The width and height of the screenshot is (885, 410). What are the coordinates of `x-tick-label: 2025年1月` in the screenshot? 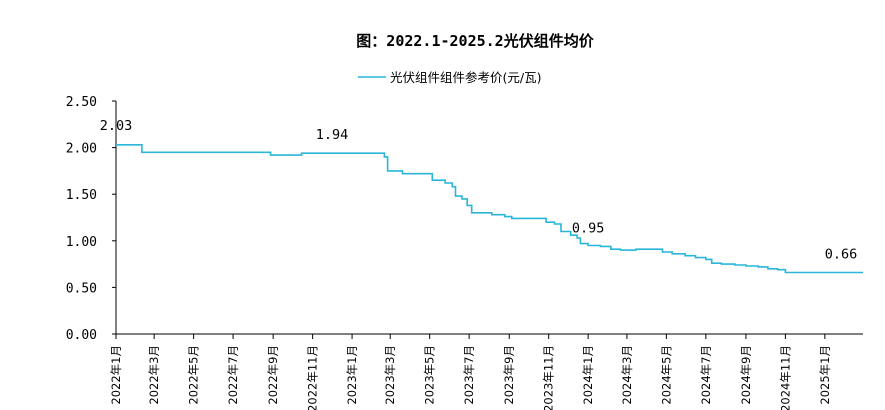 It's located at (825, 375).